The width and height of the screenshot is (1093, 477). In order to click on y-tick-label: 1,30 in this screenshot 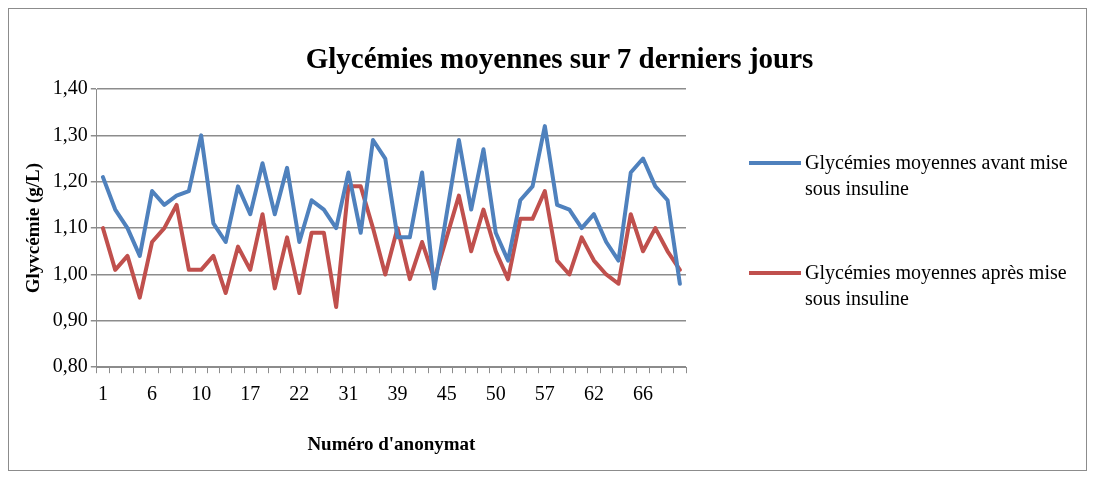, I will do `click(70, 133)`.